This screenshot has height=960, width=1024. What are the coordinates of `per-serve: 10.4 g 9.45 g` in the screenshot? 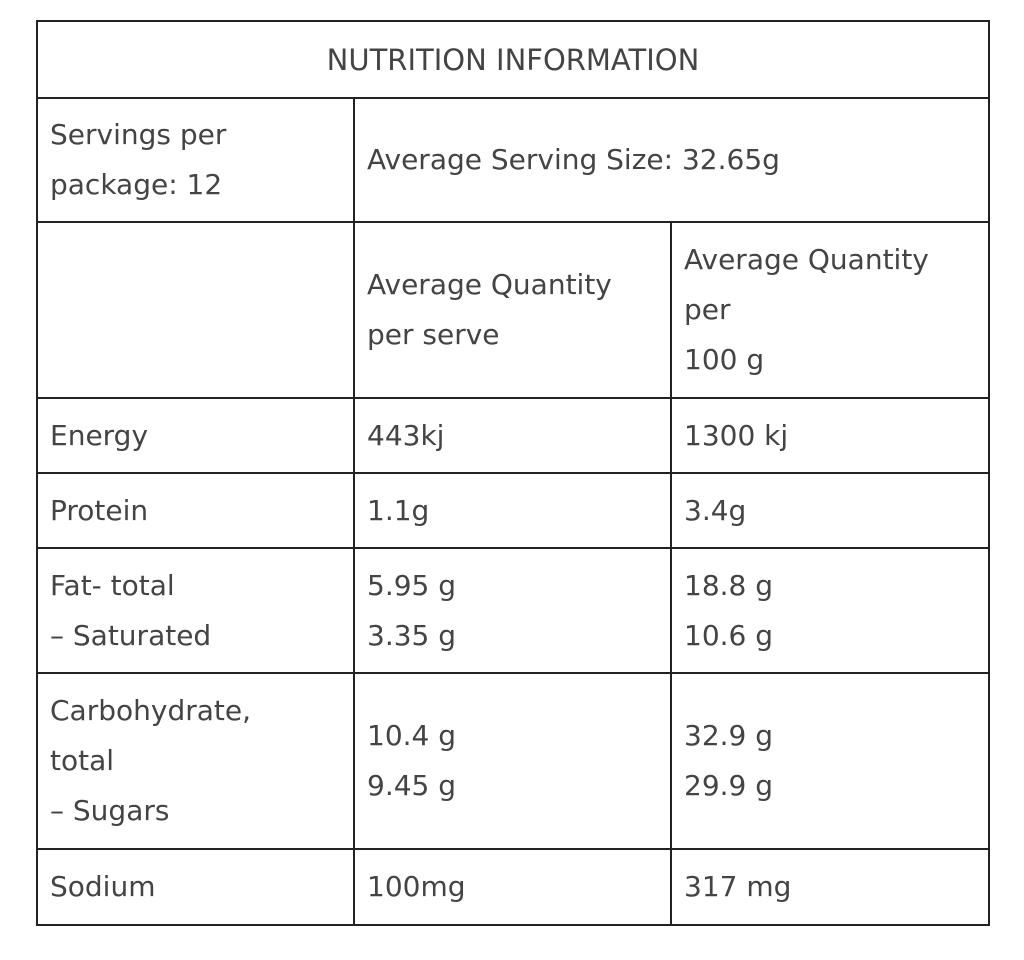 It's located at (512, 761).